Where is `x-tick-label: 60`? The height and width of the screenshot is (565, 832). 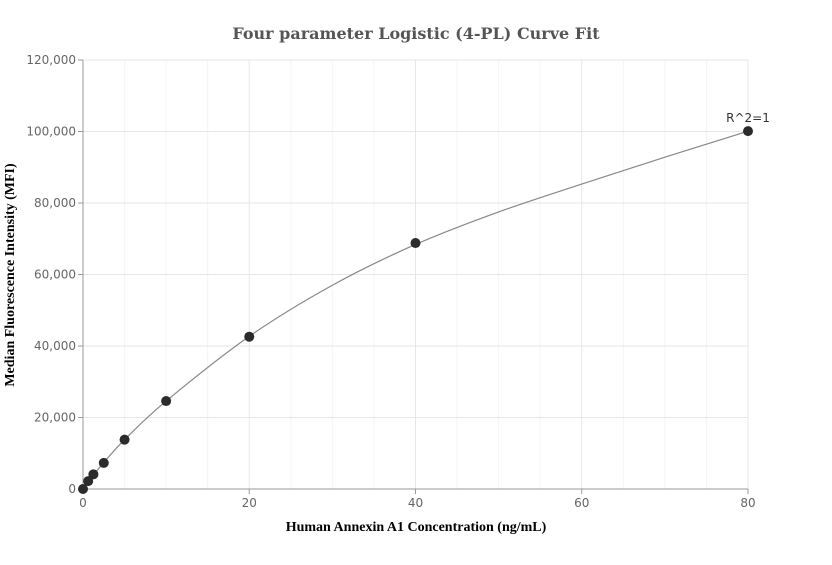
x-tick-label: 60 is located at coordinates (581, 503).